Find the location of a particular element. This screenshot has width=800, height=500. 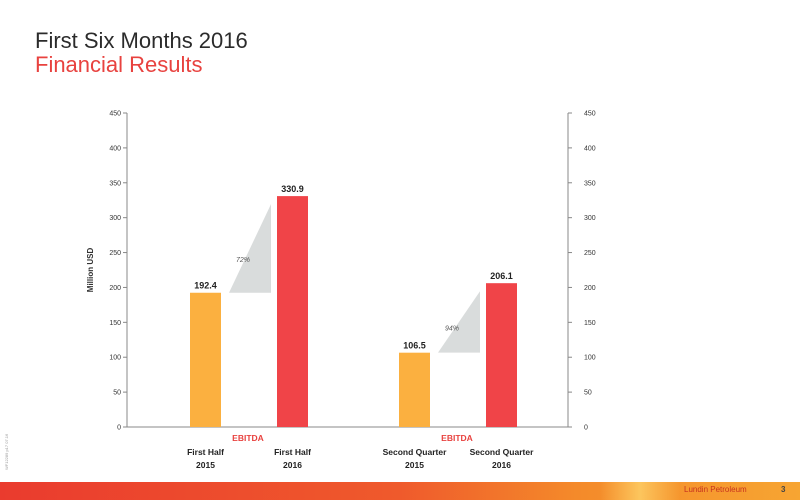

slide-title: First Six Months 2016 is located at coordinates (141, 40).